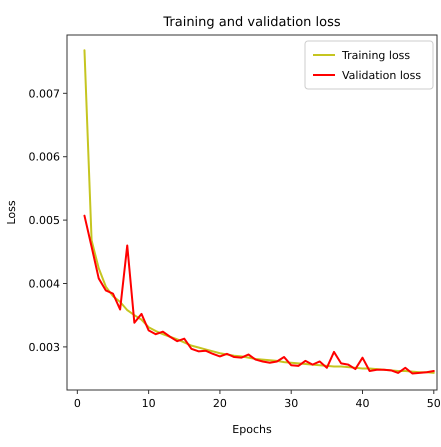  What do you see at coordinates (375, 55) in the screenshot?
I see `legend-label: Training loss` at bounding box center [375, 55].